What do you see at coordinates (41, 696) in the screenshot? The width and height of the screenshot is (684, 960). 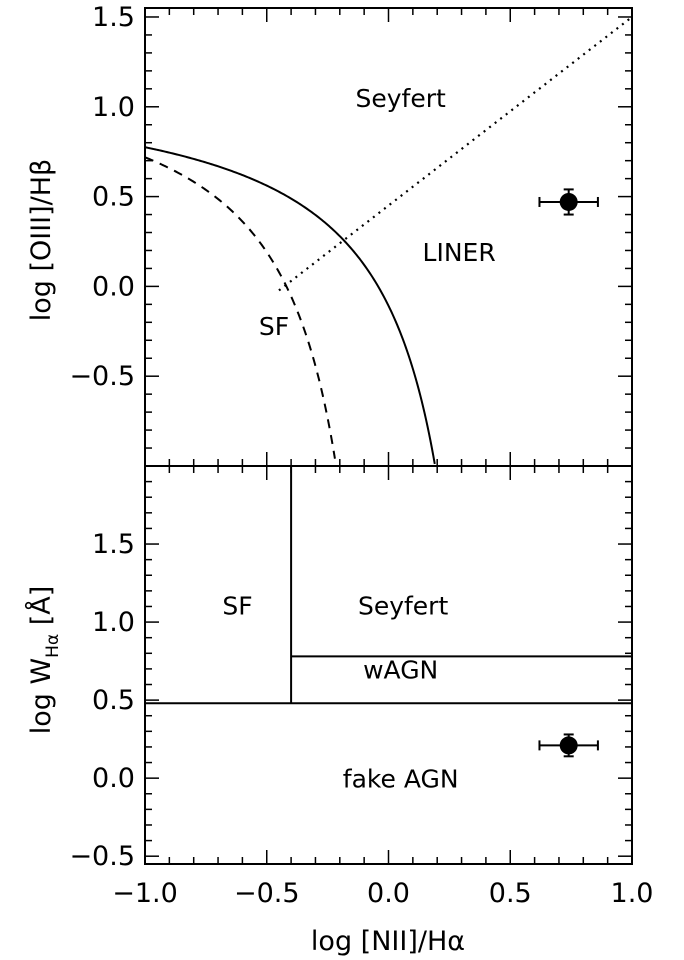 I see `bottom-y-axis-title-main: log W` at bounding box center [41, 696].